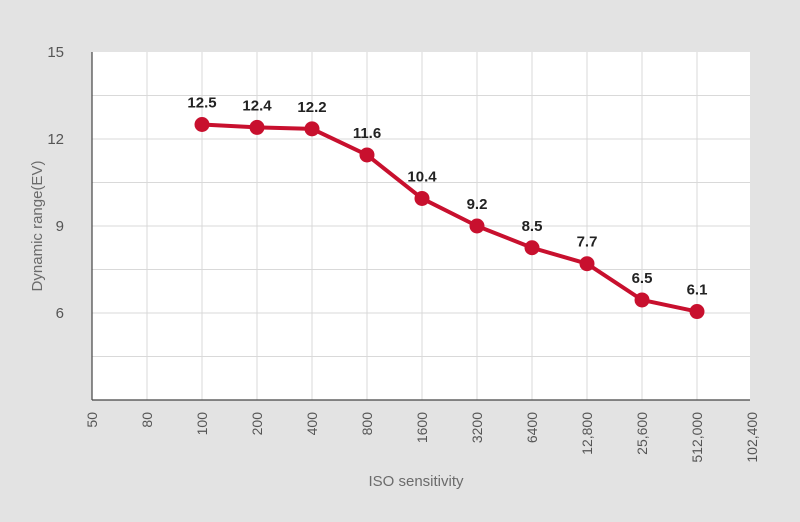 This screenshot has height=522, width=800. I want to click on x-tick-label: 6400, so click(532, 427).